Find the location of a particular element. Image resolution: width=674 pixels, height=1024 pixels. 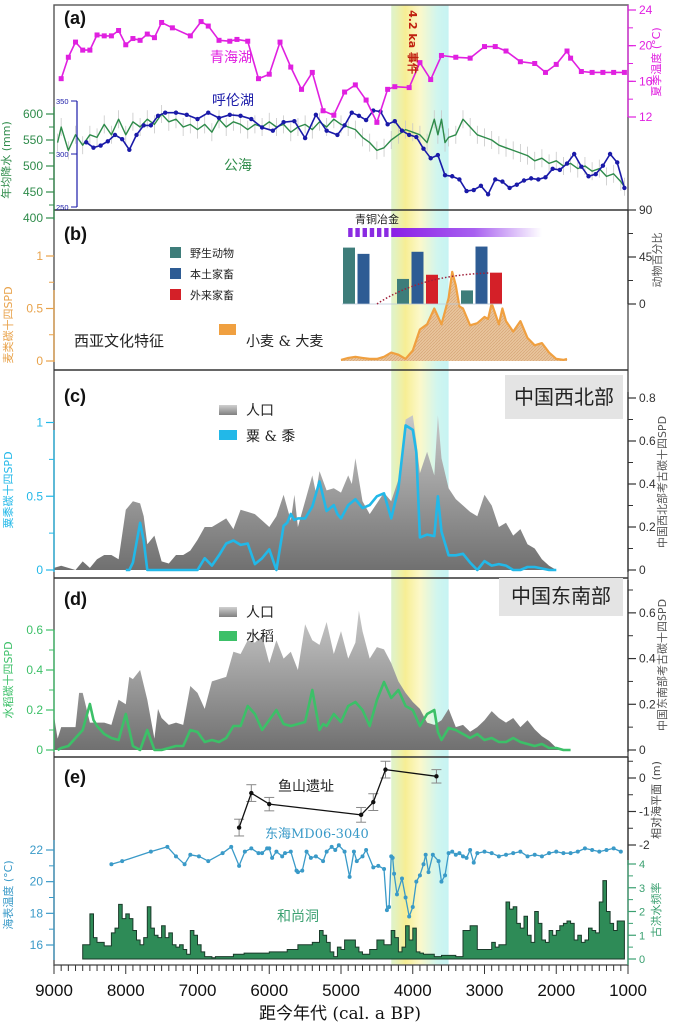

bronze-metallurgy-dash is located at coordinates (372, 232).